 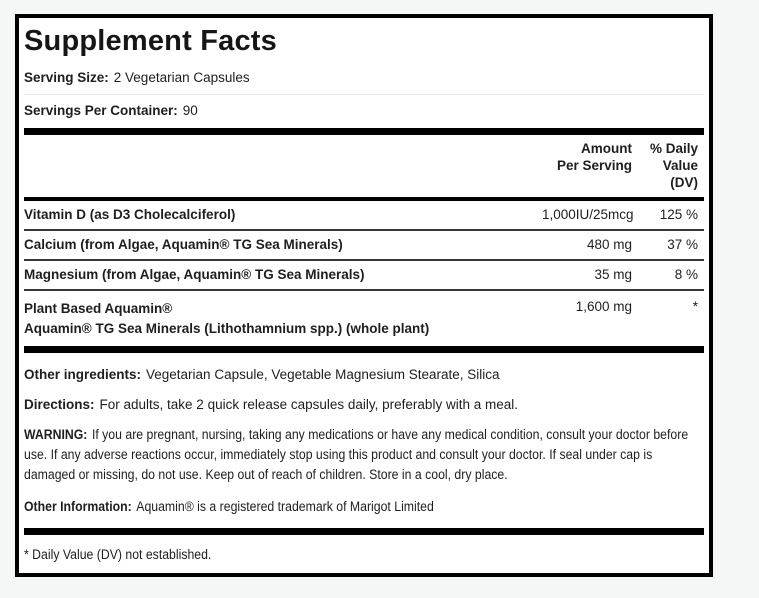 I want to click on header-underline-rule, so click(x=364, y=199).